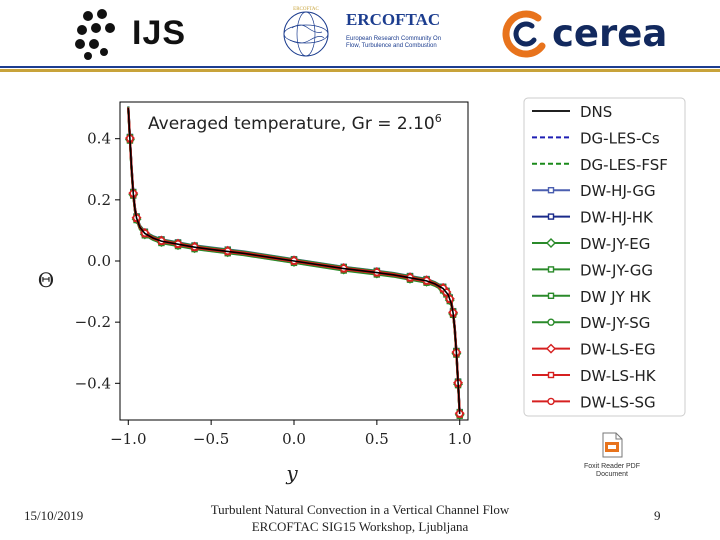 The width and height of the screenshot is (720, 540). What do you see at coordinates (617, 218) in the screenshot?
I see `legend-label: DW-HJ-HK` at bounding box center [617, 218].